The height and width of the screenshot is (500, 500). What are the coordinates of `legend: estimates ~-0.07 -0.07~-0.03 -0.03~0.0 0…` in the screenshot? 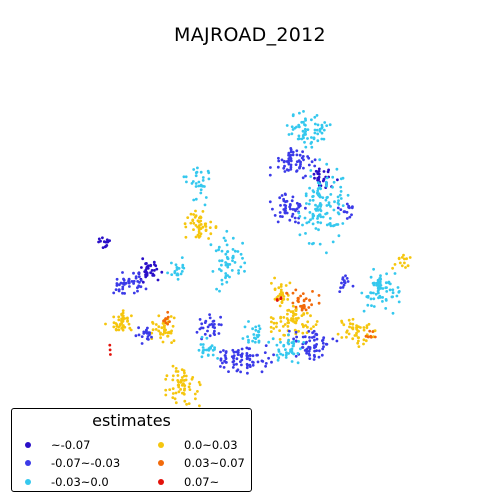 It's located at (131, 450).